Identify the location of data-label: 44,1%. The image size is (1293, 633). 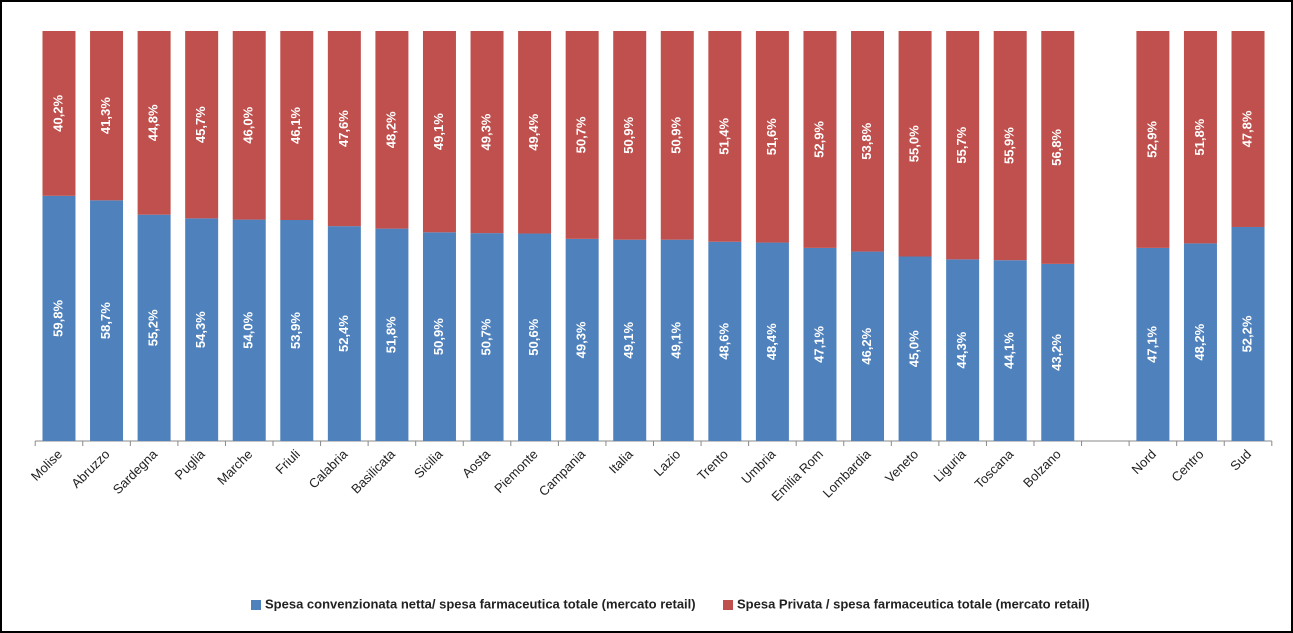
(1009, 350).